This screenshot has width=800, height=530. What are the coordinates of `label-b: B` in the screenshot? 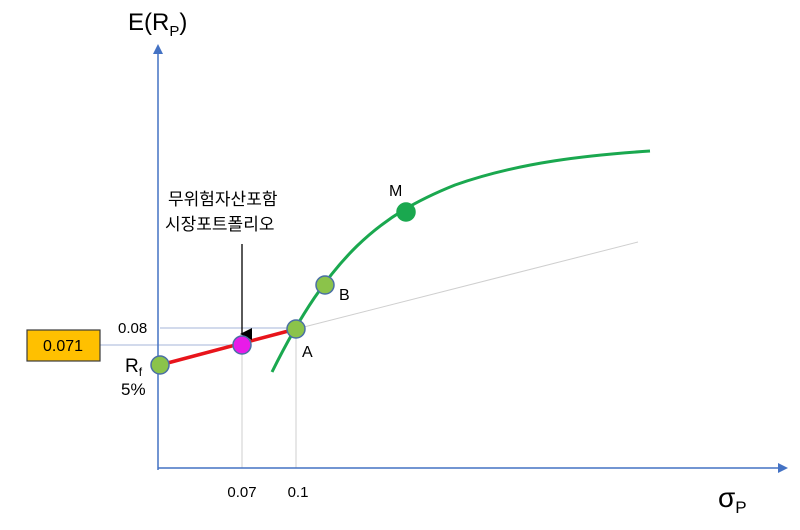 It's located at (344, 295).